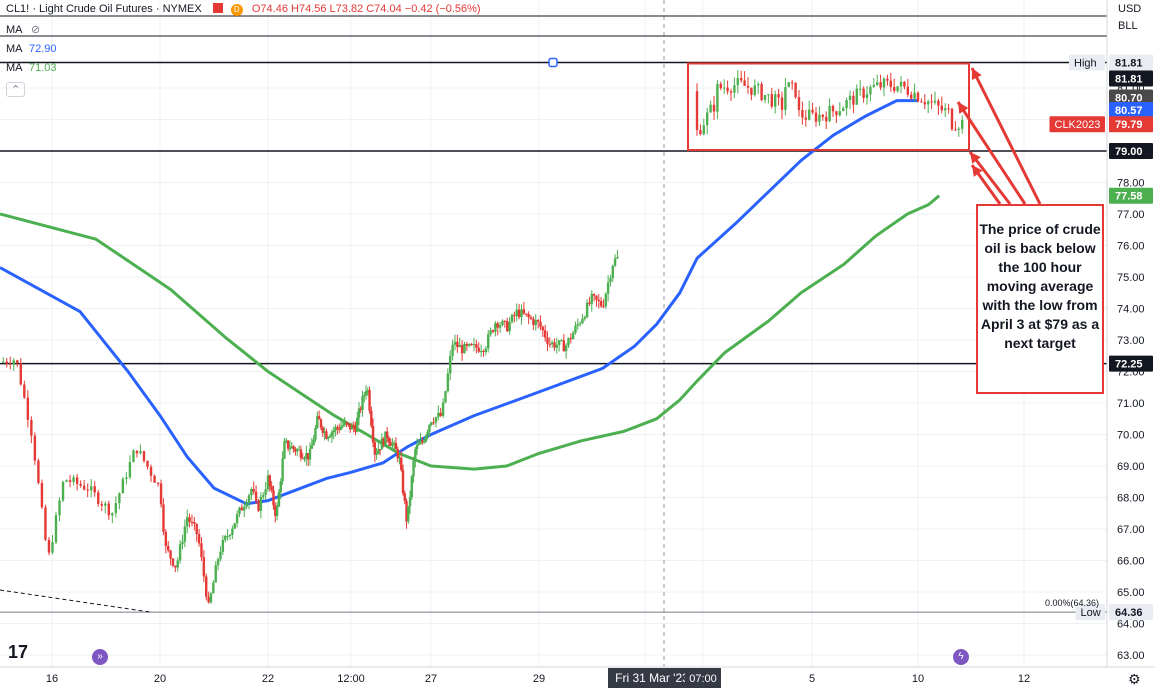 This screenshot has width=1155, height=697. Describe the element at coordinates (1087, 62) in the screenshot. I see `price-tag-label` at that location.